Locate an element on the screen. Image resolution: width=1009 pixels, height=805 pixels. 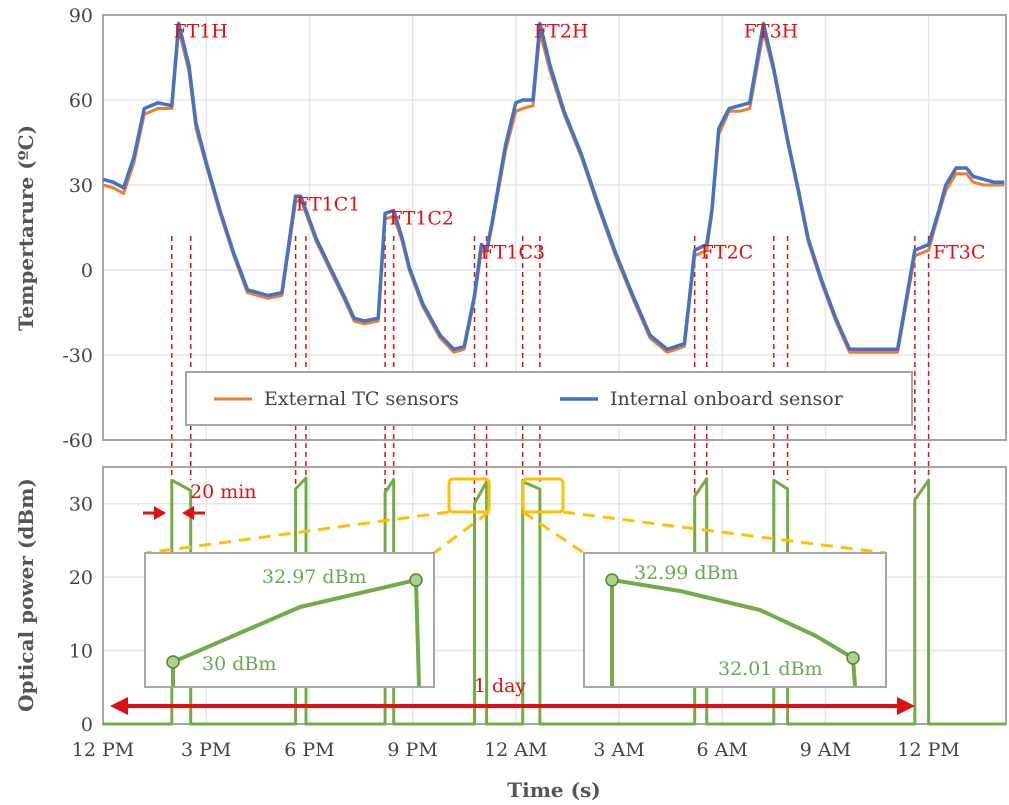
power-y-tick-label: 0 is located at coordinates (87, 725).